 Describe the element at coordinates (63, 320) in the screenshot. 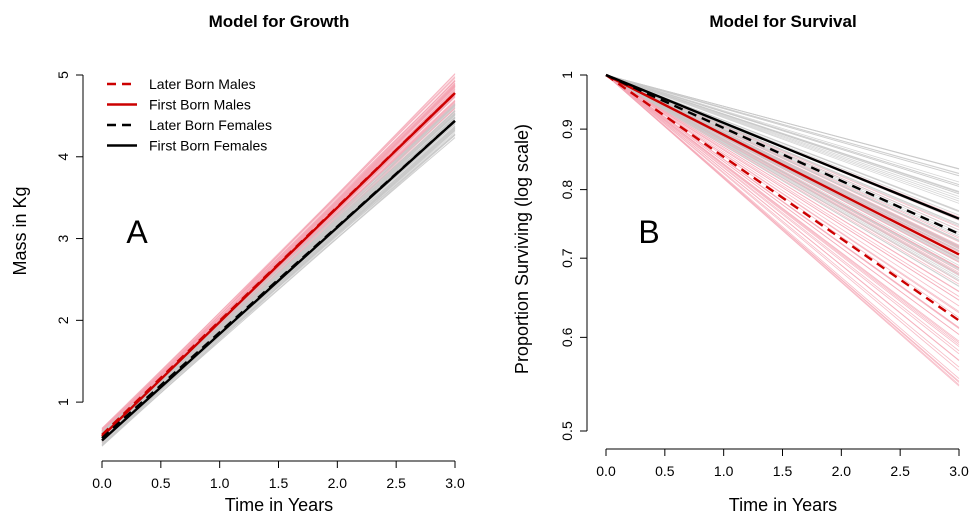

I see `growth-y-tick-label: 2` at that location.